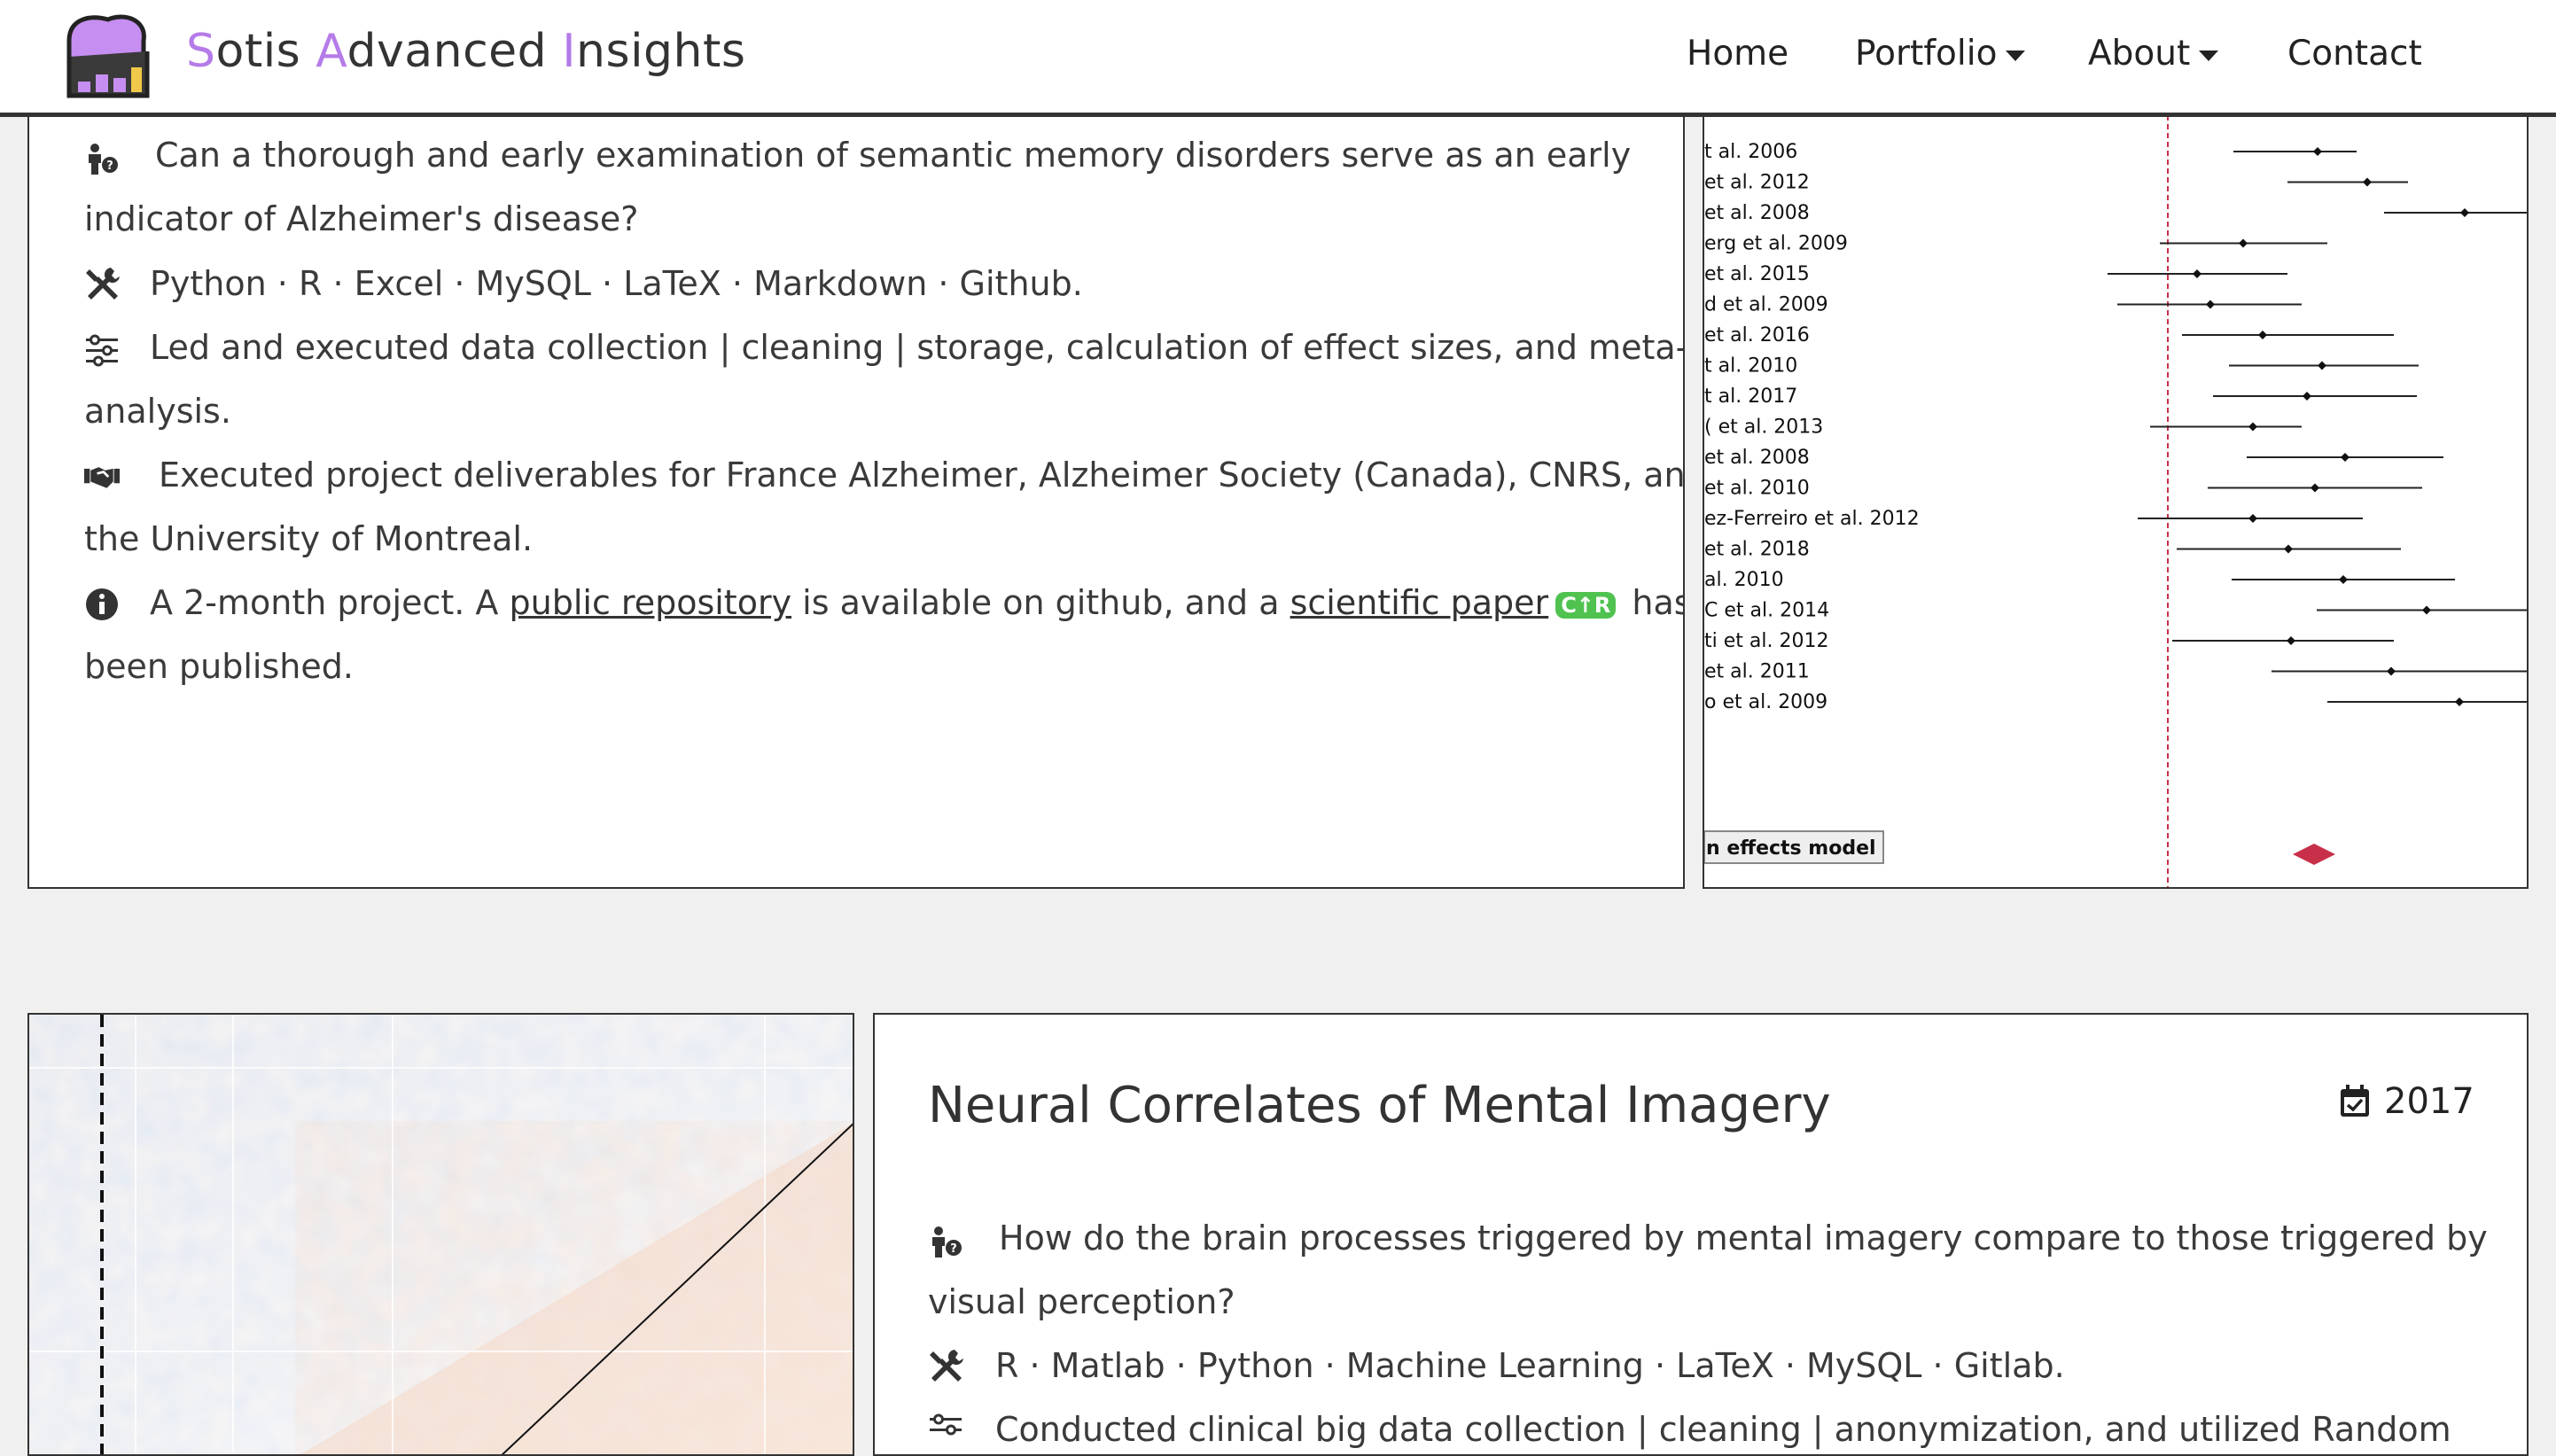  Describe the element at coordinates (330, 602) in the screenshot. I see `info-text-a: A 2-month project. A` at that location.